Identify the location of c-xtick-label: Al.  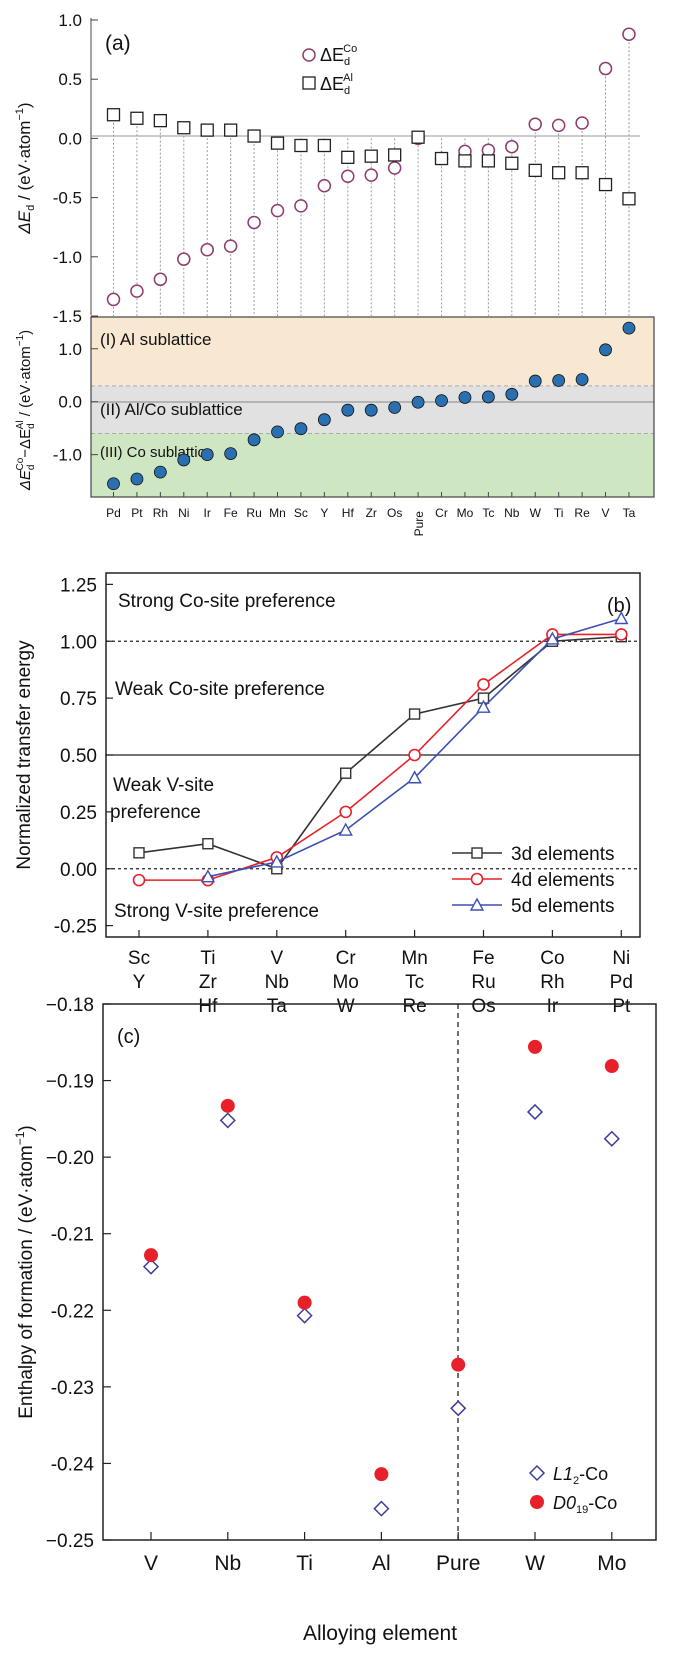
(381, 1563).